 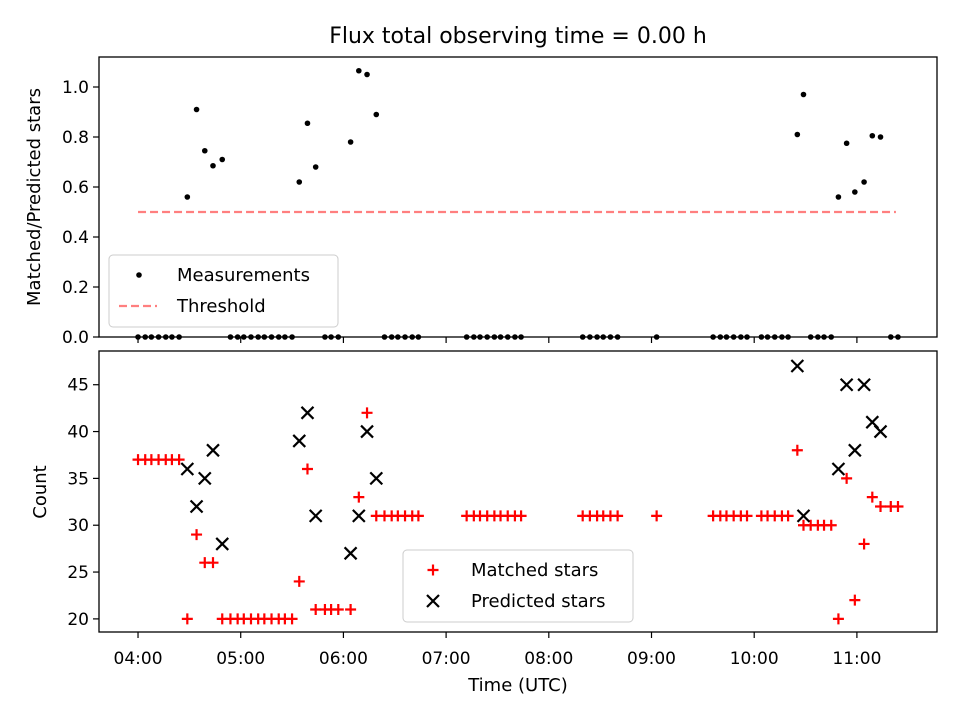 What do you see at coordinates (433, 570) in the screenshot?
I see `legend-matched-stars-swatch` at bounding box center [433, 570].